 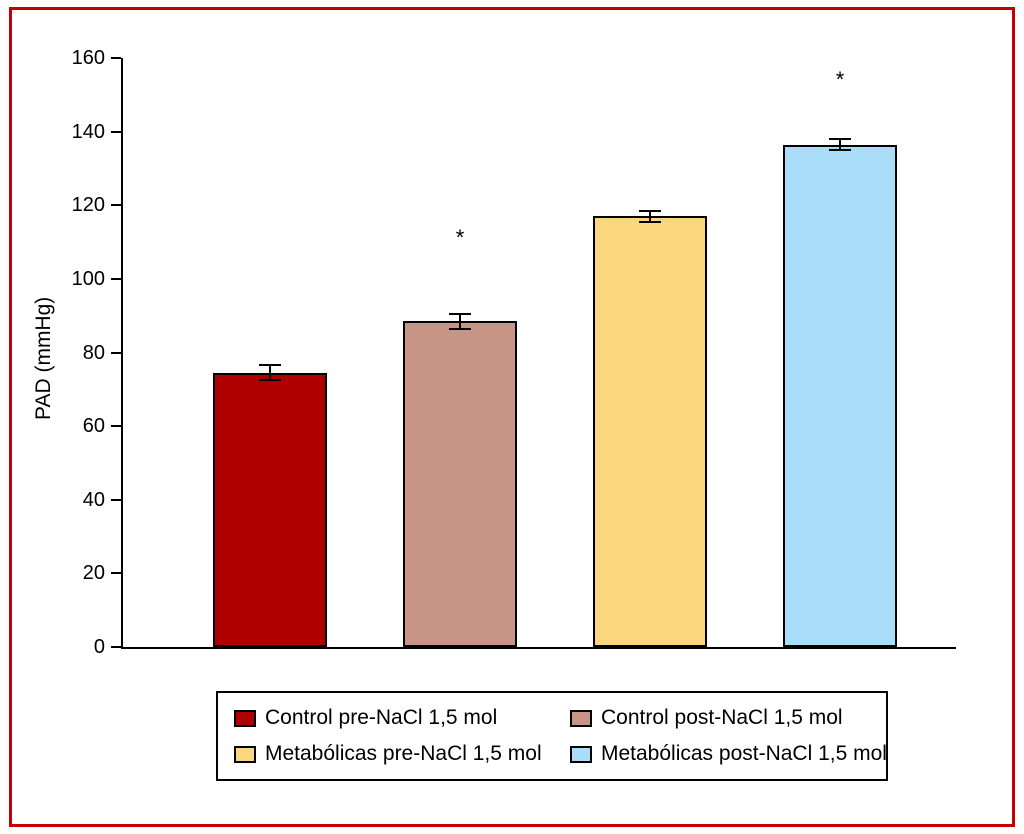 I want to click on legend-label: Control pre-NaCl 1,5 mol, so click(x=381, y=717).